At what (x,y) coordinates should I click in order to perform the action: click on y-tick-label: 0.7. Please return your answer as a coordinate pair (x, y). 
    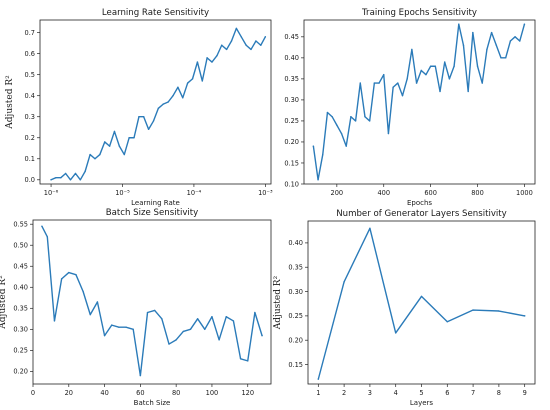
    Looking at the image, I should click on (30, 33).